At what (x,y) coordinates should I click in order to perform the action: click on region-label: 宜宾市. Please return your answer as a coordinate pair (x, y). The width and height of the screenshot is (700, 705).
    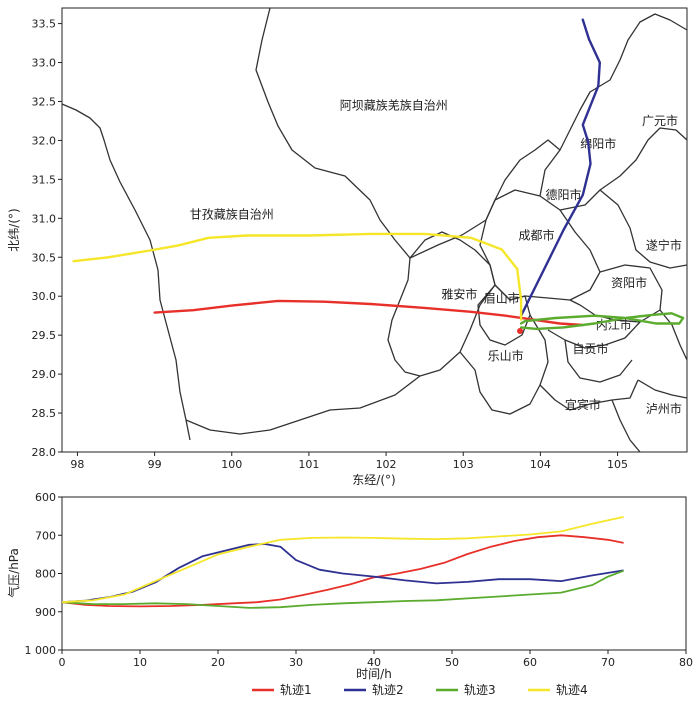
    Looking at the image, I should click on (583, 404).